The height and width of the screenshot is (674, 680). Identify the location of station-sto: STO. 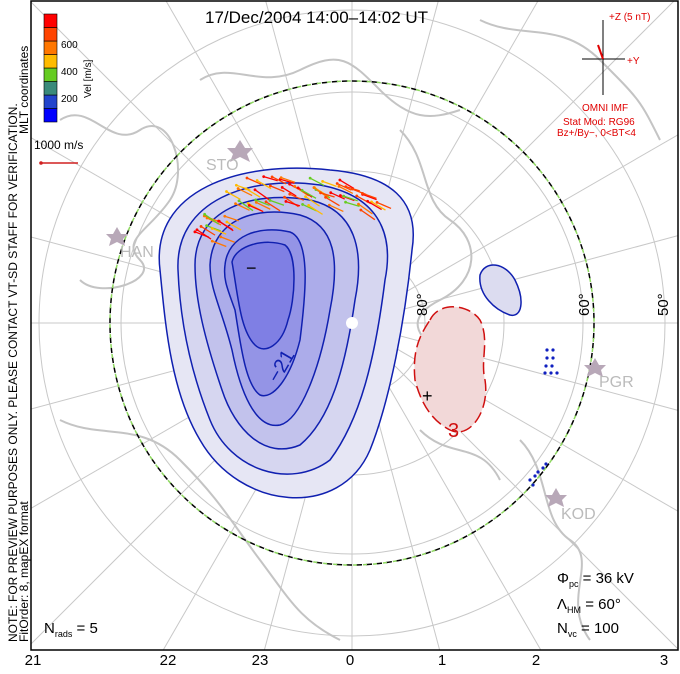
(222, 165).